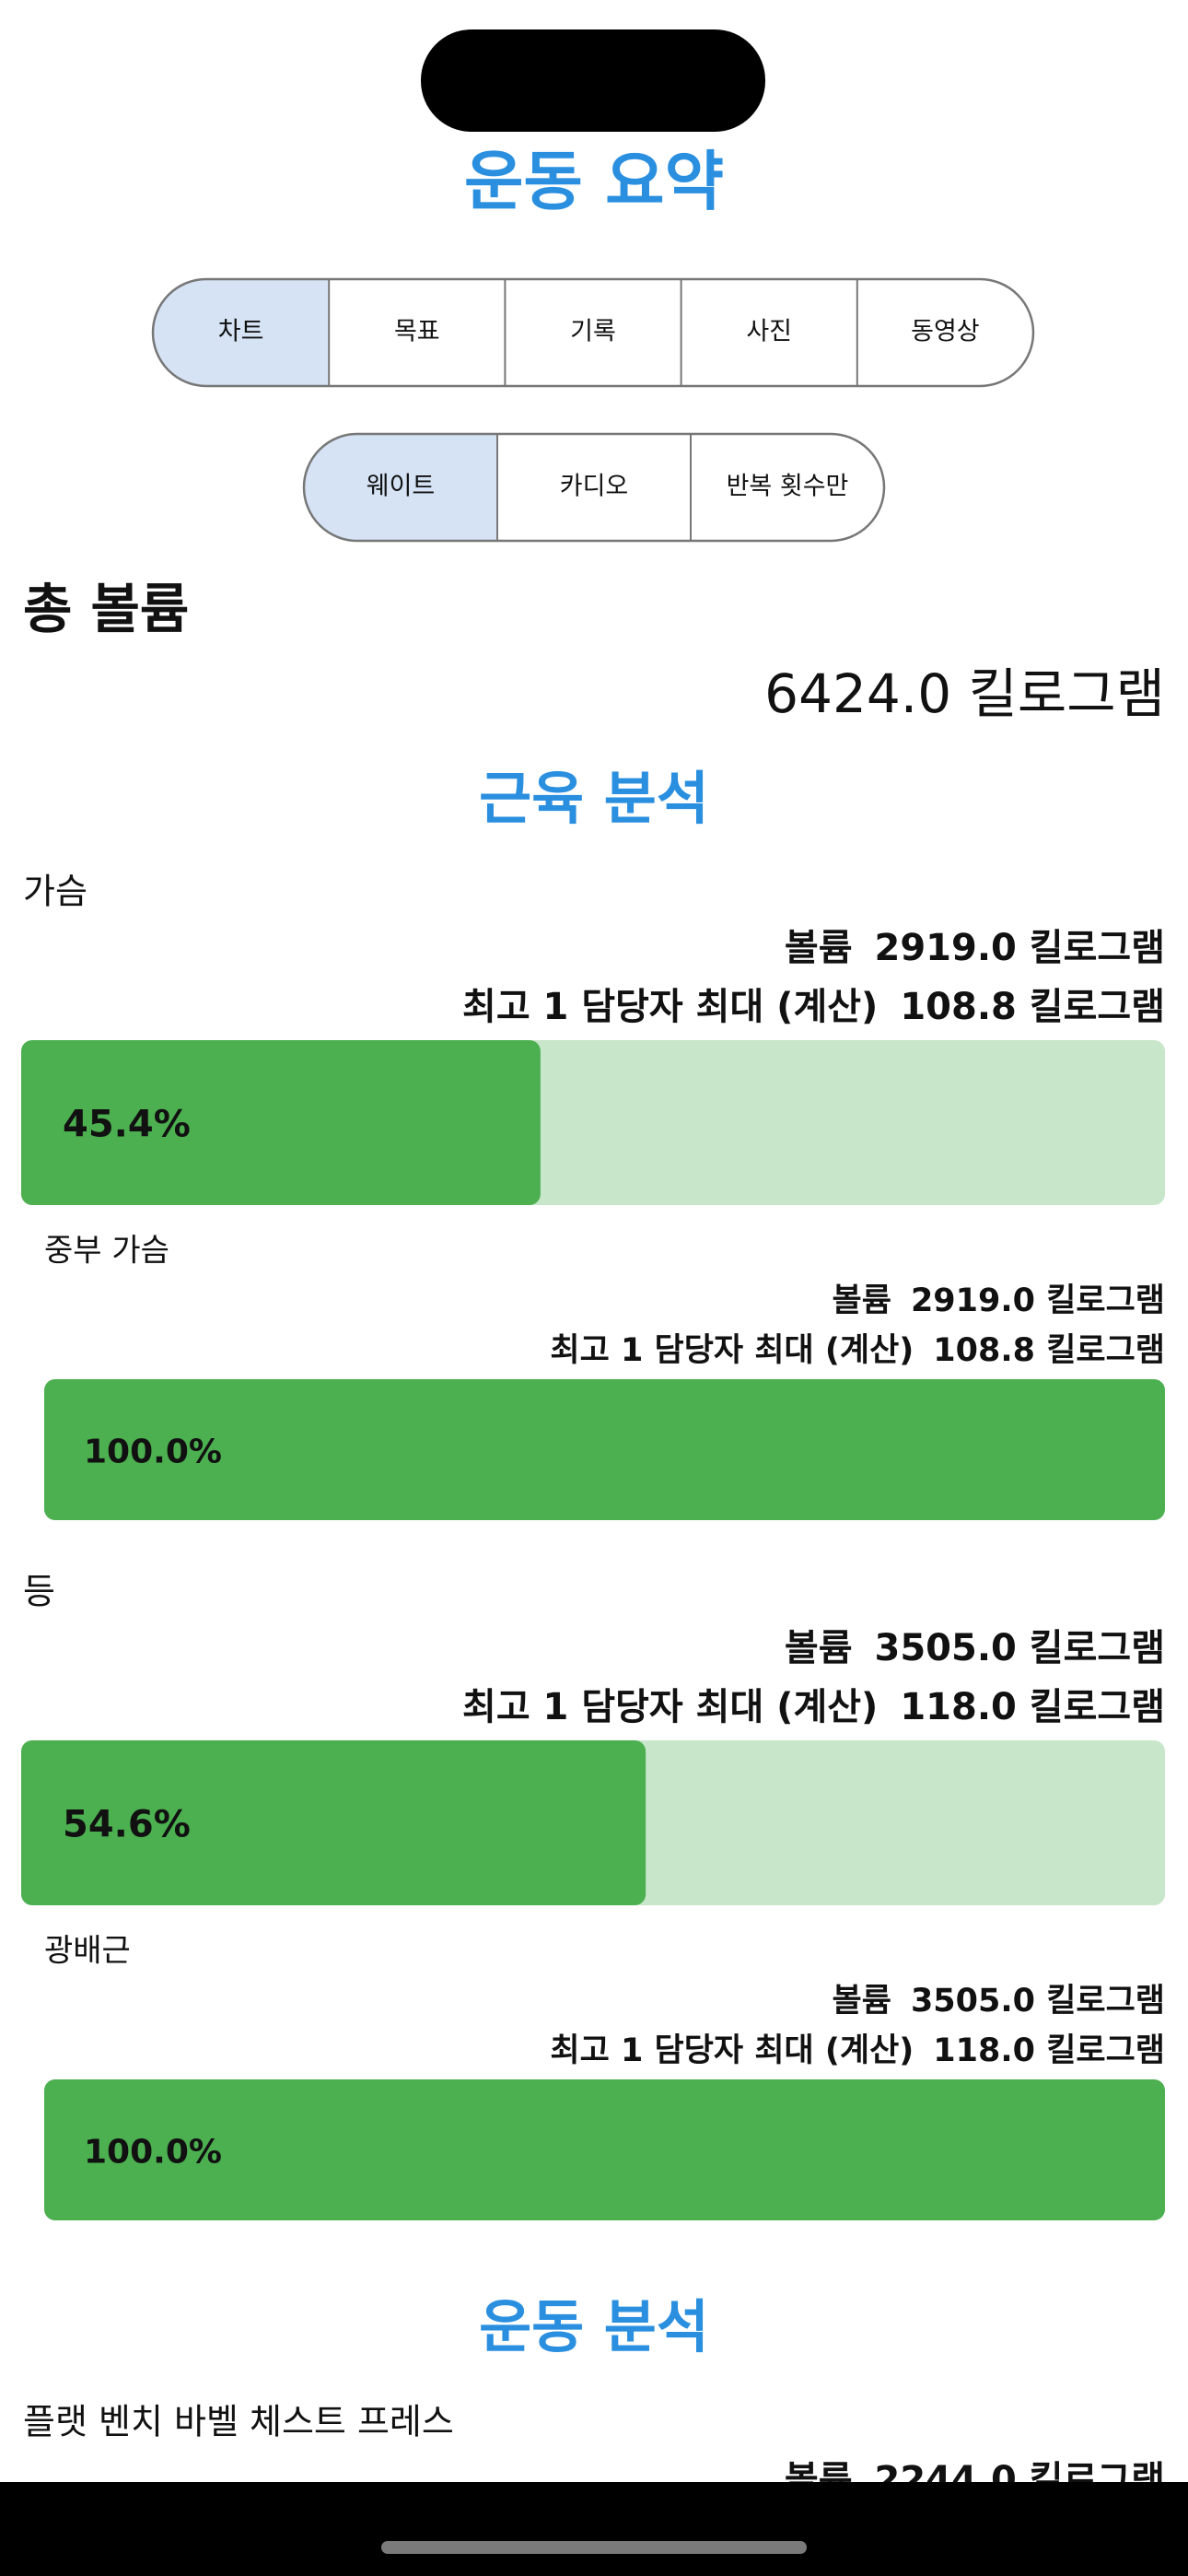 This screenshot has width=1188, height=2576. Describe the element at coordinates (593, 80) in the screenshot. I see `dynamic-island` at that location.